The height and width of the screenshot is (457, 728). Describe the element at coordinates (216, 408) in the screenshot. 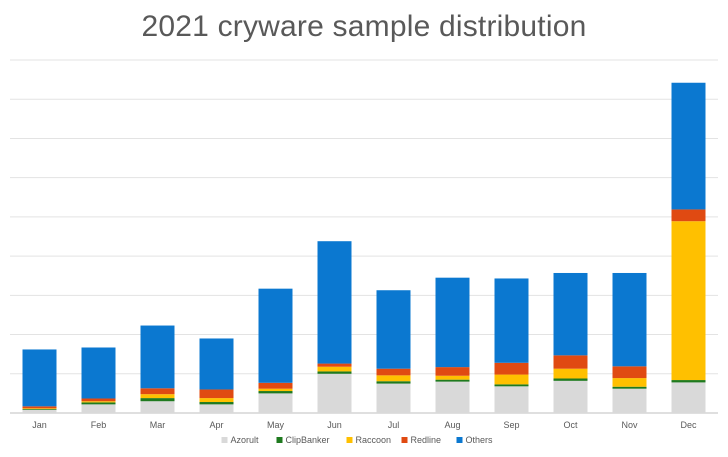

I see `bar-azorult-apr` at that location.